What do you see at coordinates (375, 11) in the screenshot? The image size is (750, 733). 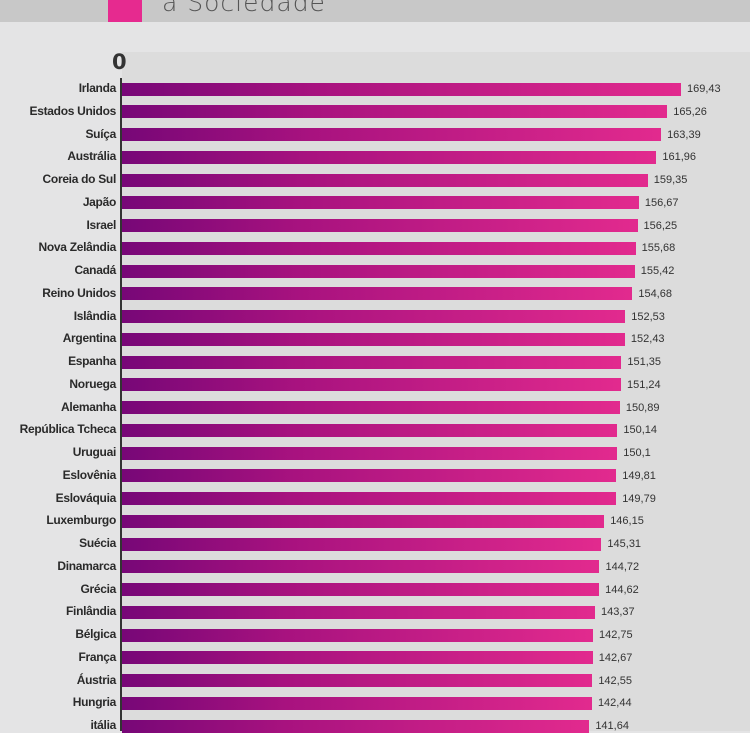 I see `header-band: a Sociedade` at bounding box center [375, 11].